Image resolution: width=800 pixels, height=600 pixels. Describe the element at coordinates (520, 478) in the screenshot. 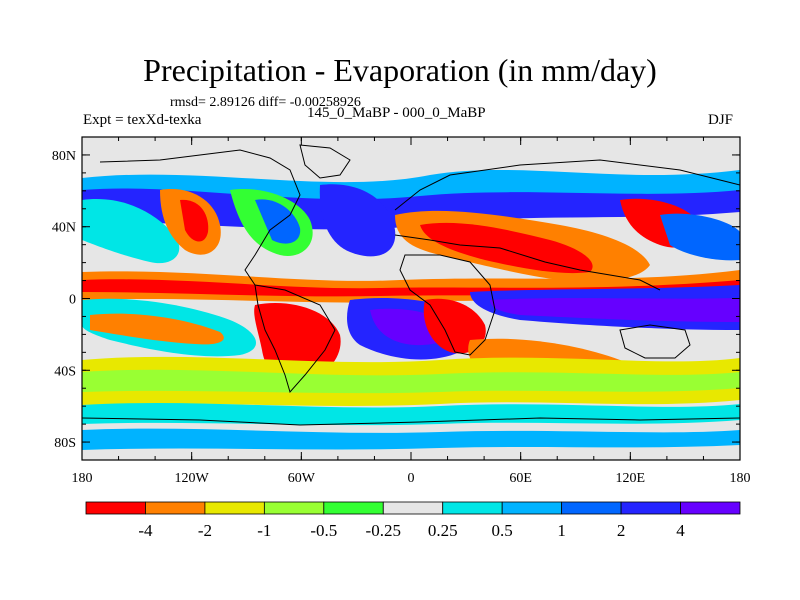

I see `lon-tick-label: 60E` at that location.